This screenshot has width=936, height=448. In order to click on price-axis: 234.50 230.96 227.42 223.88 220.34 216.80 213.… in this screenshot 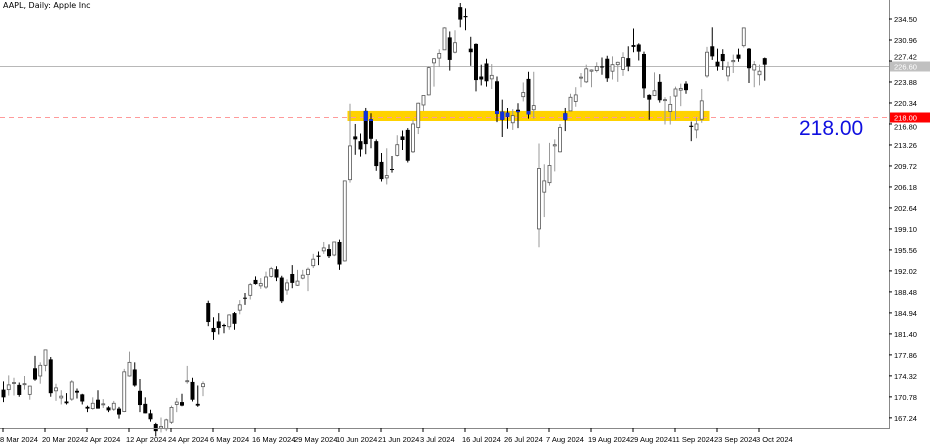, I will do `click(903, 219)`.